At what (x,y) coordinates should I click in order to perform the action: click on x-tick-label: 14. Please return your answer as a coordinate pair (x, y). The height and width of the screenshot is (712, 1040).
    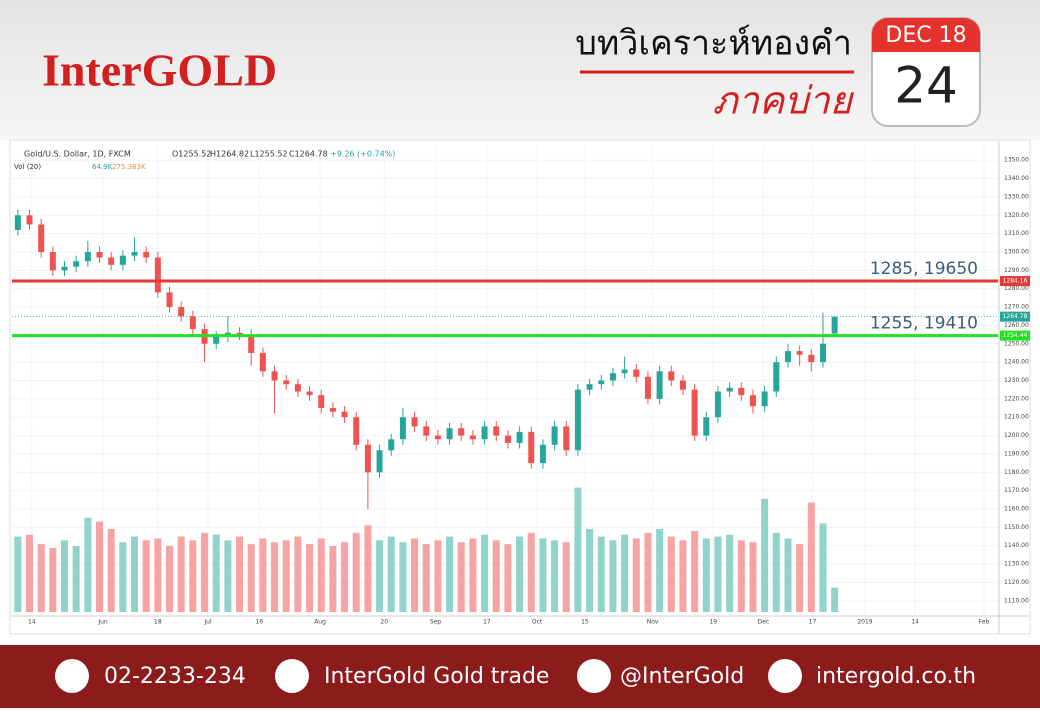
    Looking at the image, I should click on (32, 622).